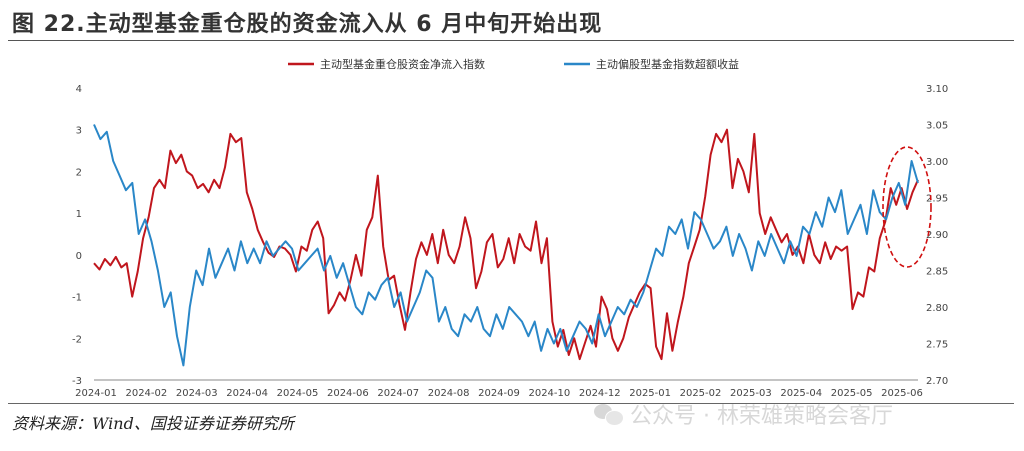 The width and height of the screenshot is (1024, 451). Describe the element at coordinates (499, 393) in the screenshot. I see `x-tick-label: 2024-09` at that location.